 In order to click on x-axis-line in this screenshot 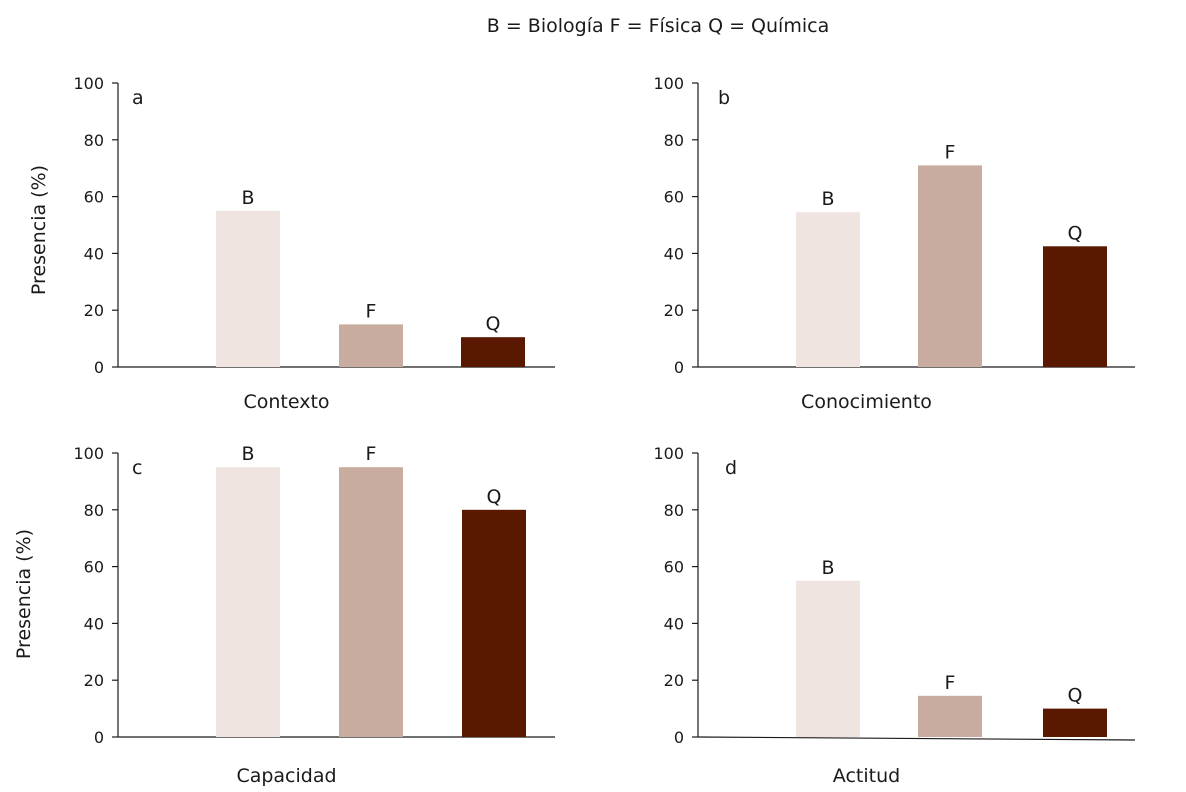, I will do `click(916, 738)`.